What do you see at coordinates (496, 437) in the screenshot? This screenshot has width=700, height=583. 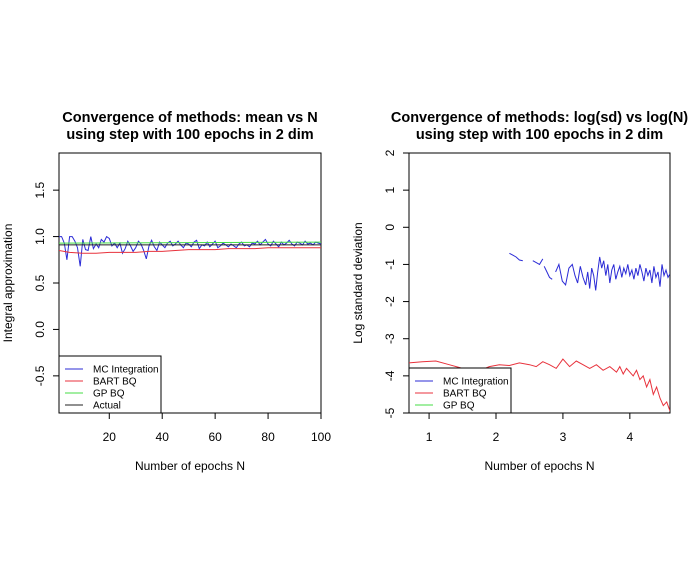 I see `x-tick-label: 2` at bounding box center [496, 437].